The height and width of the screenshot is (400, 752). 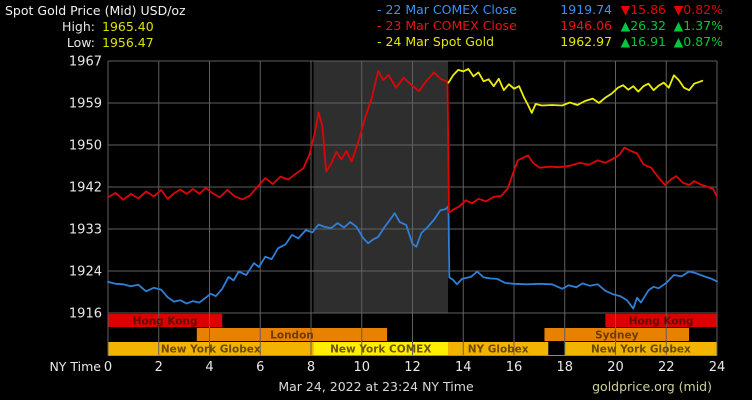 I want to click on legend-row: - 24 Mar Spot Gold 1962.97 ▲16.91 ▲0.87%, so click(x=376, y=42).